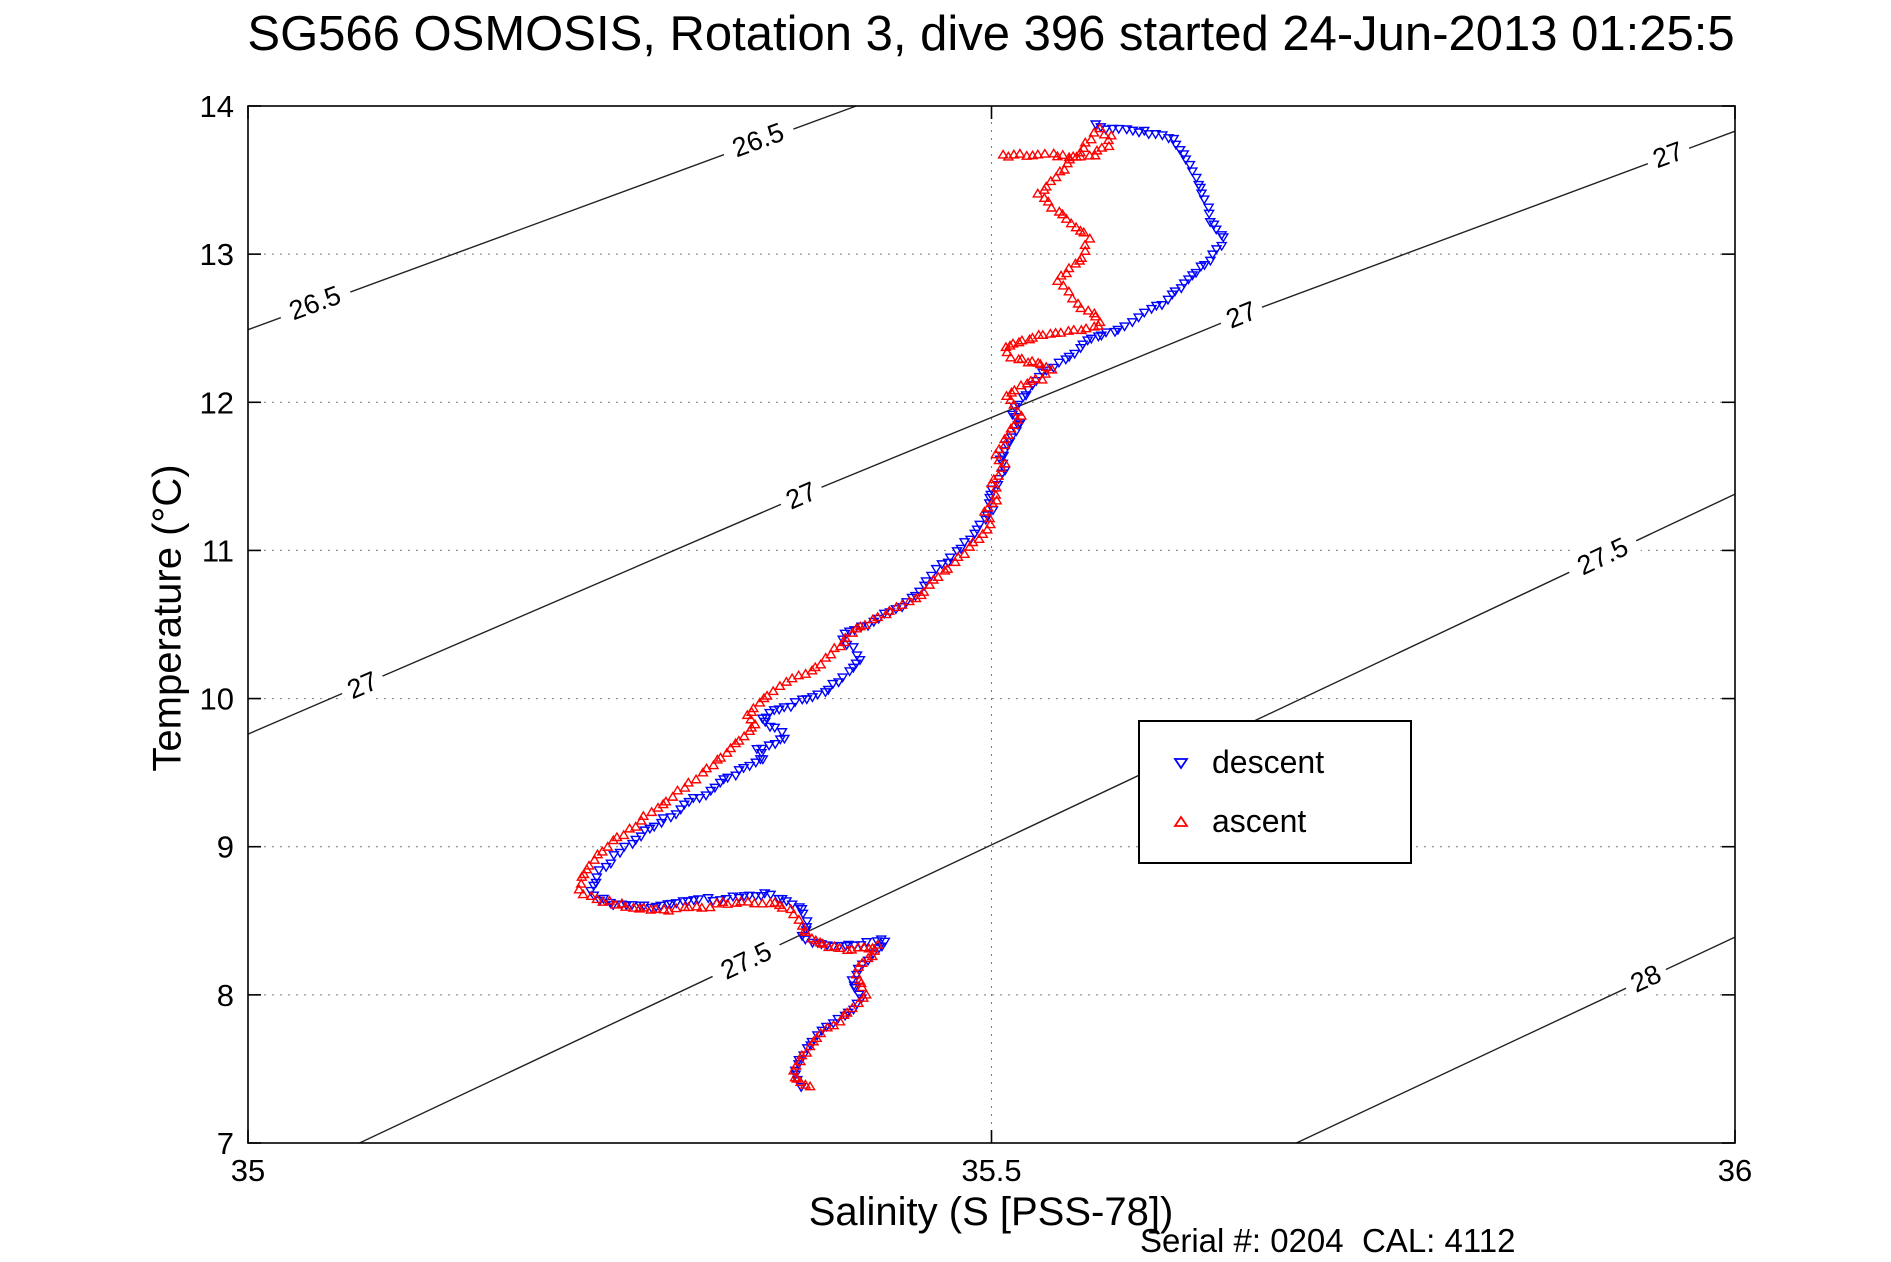 The width and height of the screenshot is (1891, 1262). Describe the element at coordinates (217, 106) in the screenshot. I see `y-tick-label: 14` at that location.